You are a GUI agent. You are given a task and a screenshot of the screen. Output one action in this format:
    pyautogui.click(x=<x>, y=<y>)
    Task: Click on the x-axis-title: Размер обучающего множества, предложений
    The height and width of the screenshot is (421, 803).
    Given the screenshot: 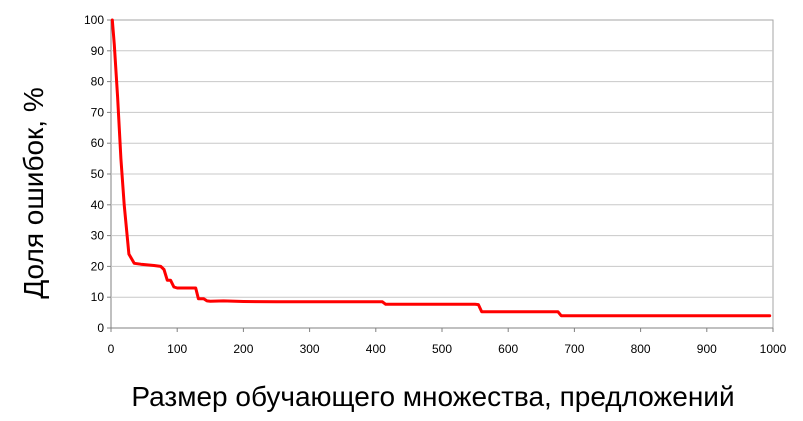 What is the action you would take?
    pyautogui.click(x=432, y=396)
    